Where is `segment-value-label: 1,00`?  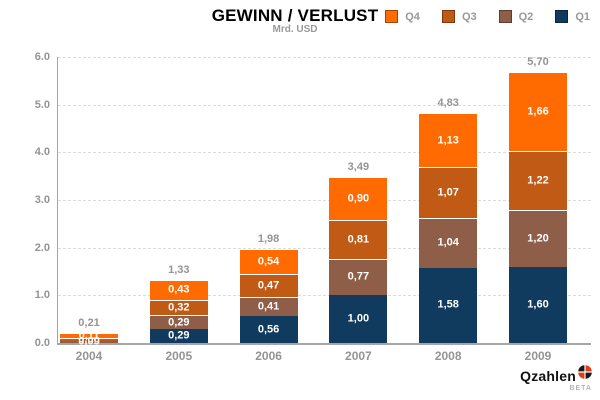
segment-value-label: 1,00 is located at coordinates (358, 318).